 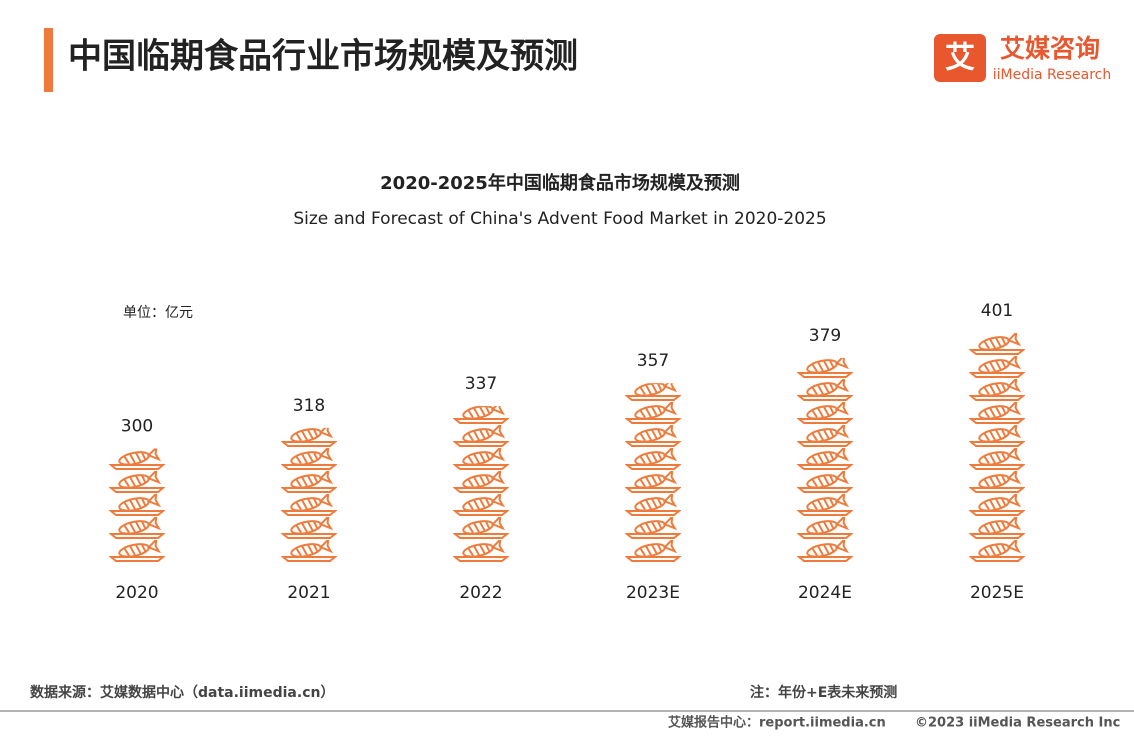 What do you see at coordinates (653, 361) in the screenshot?
I see `value-label: 357` at bounding box center [653, 361].